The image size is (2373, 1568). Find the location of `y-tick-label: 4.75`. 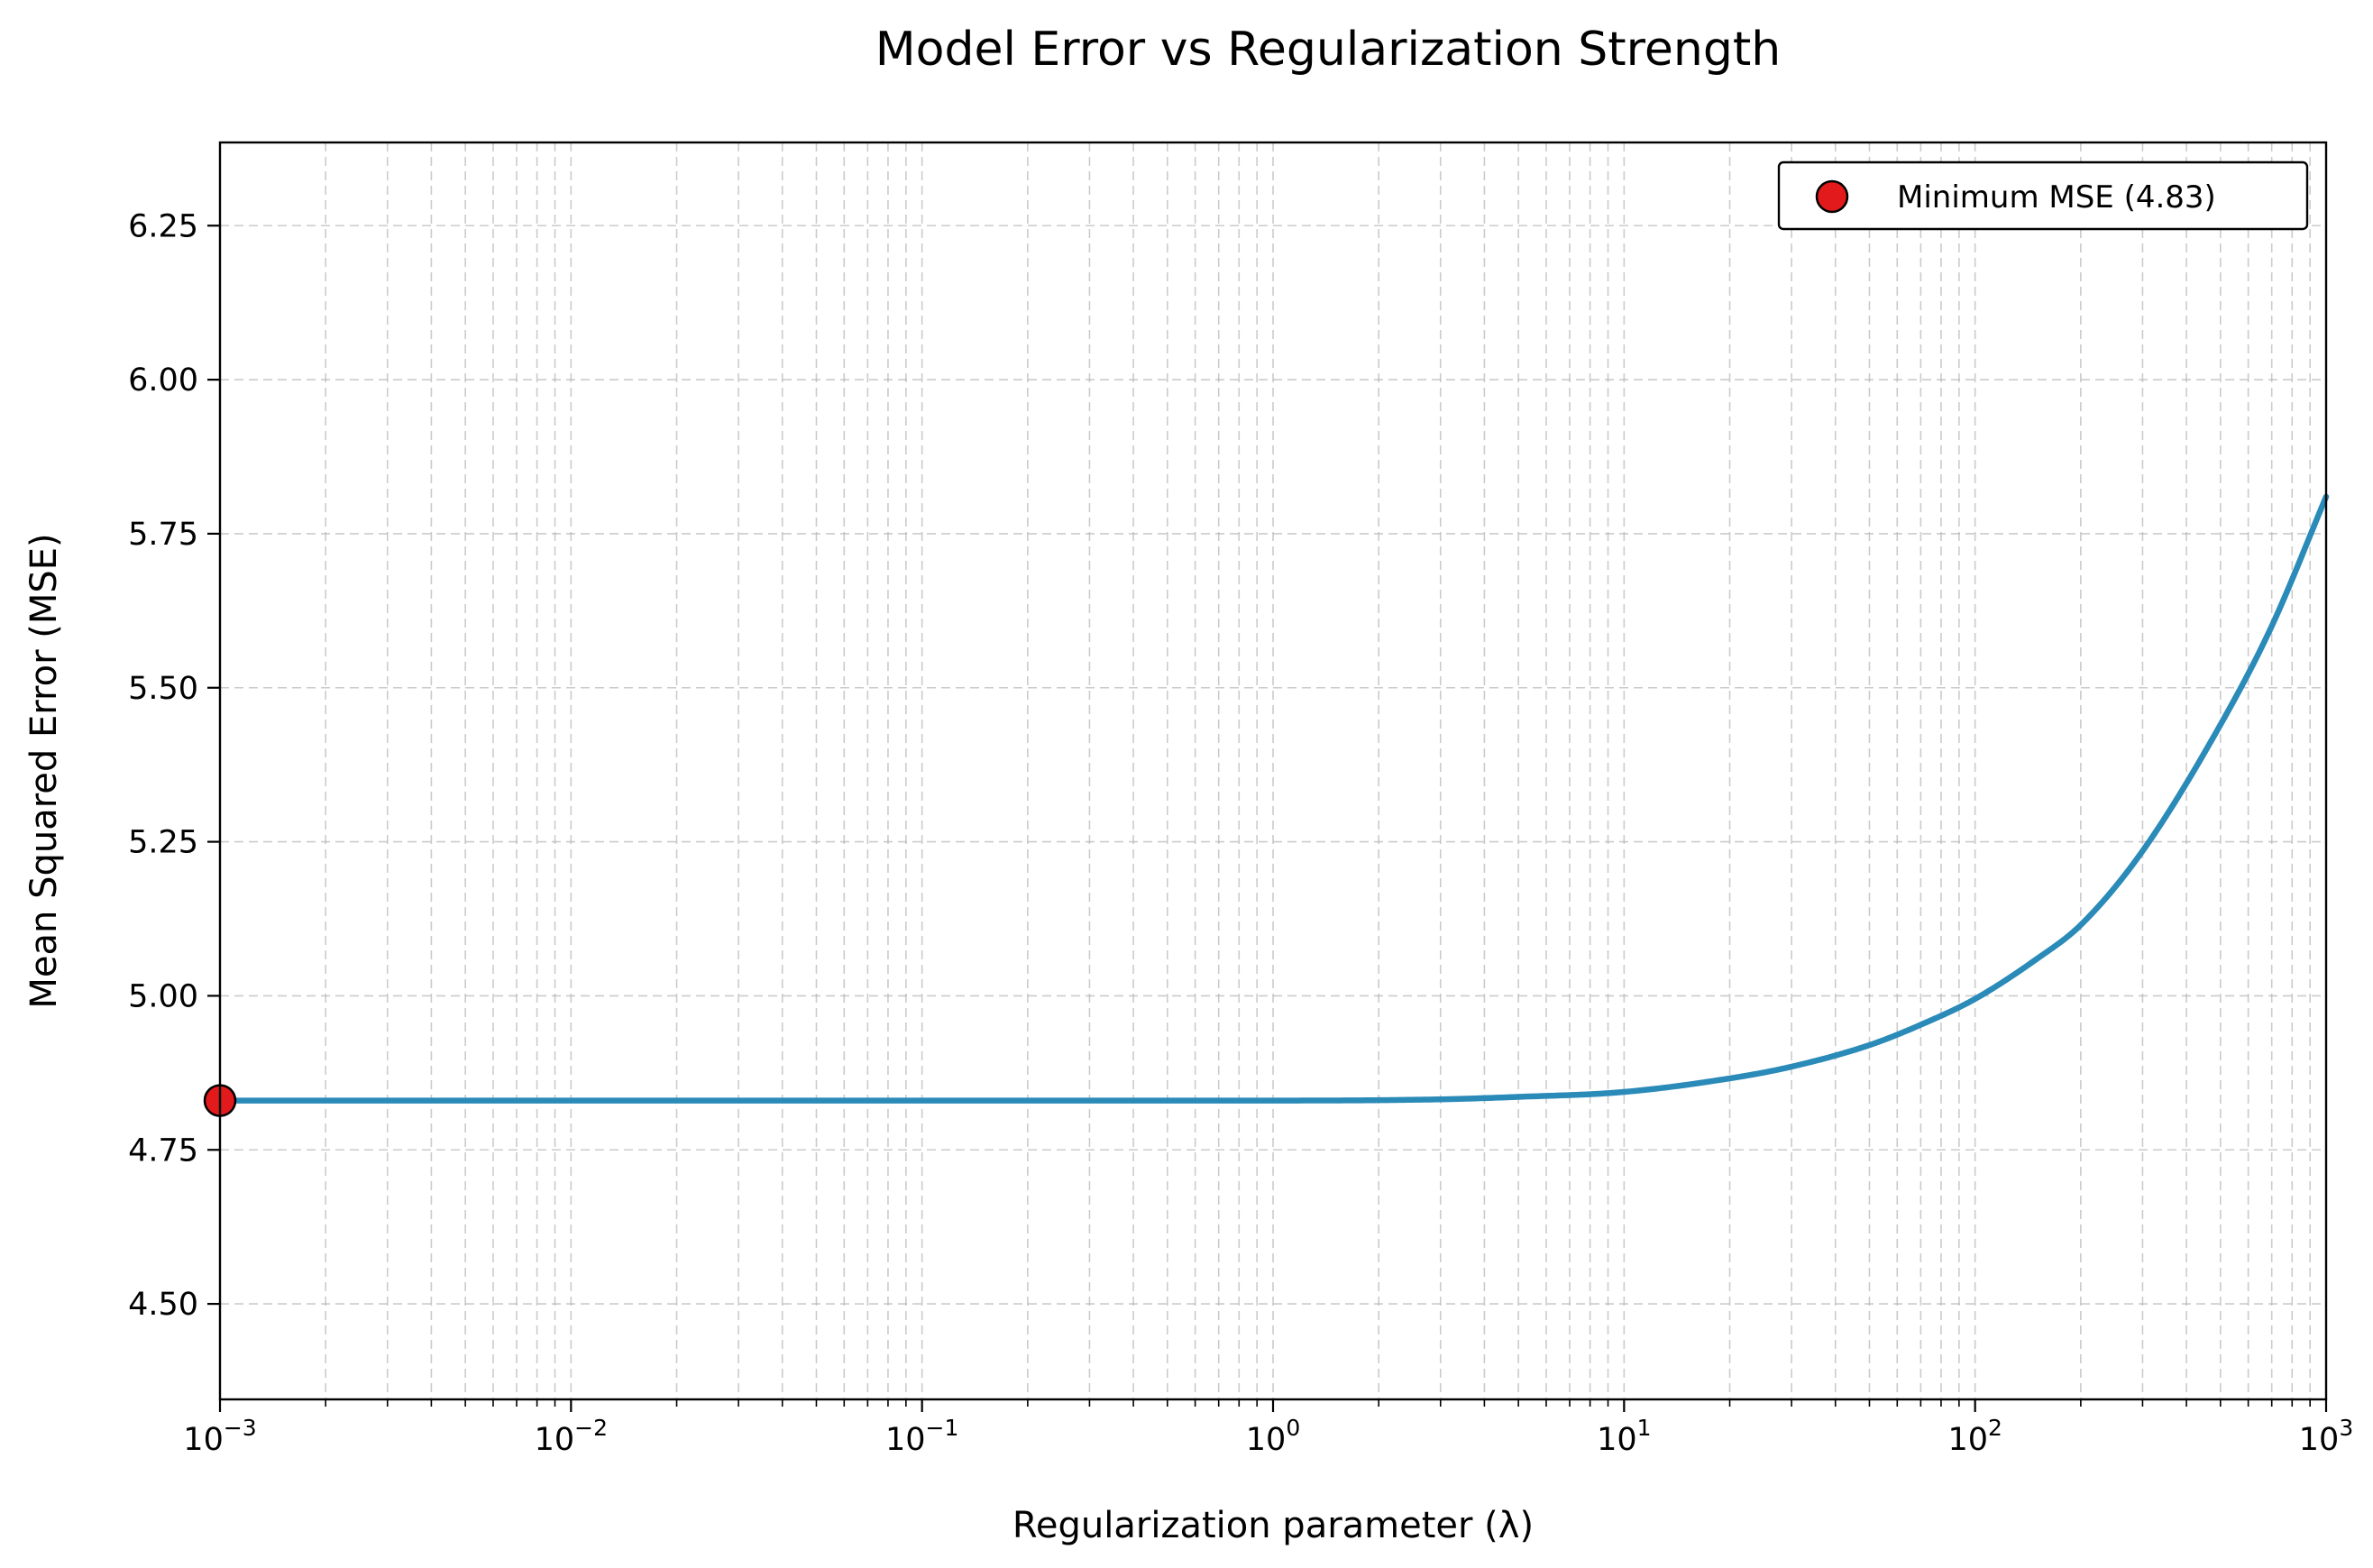

y-tick-label: 4.75 is located at coordinates (163, 1150).